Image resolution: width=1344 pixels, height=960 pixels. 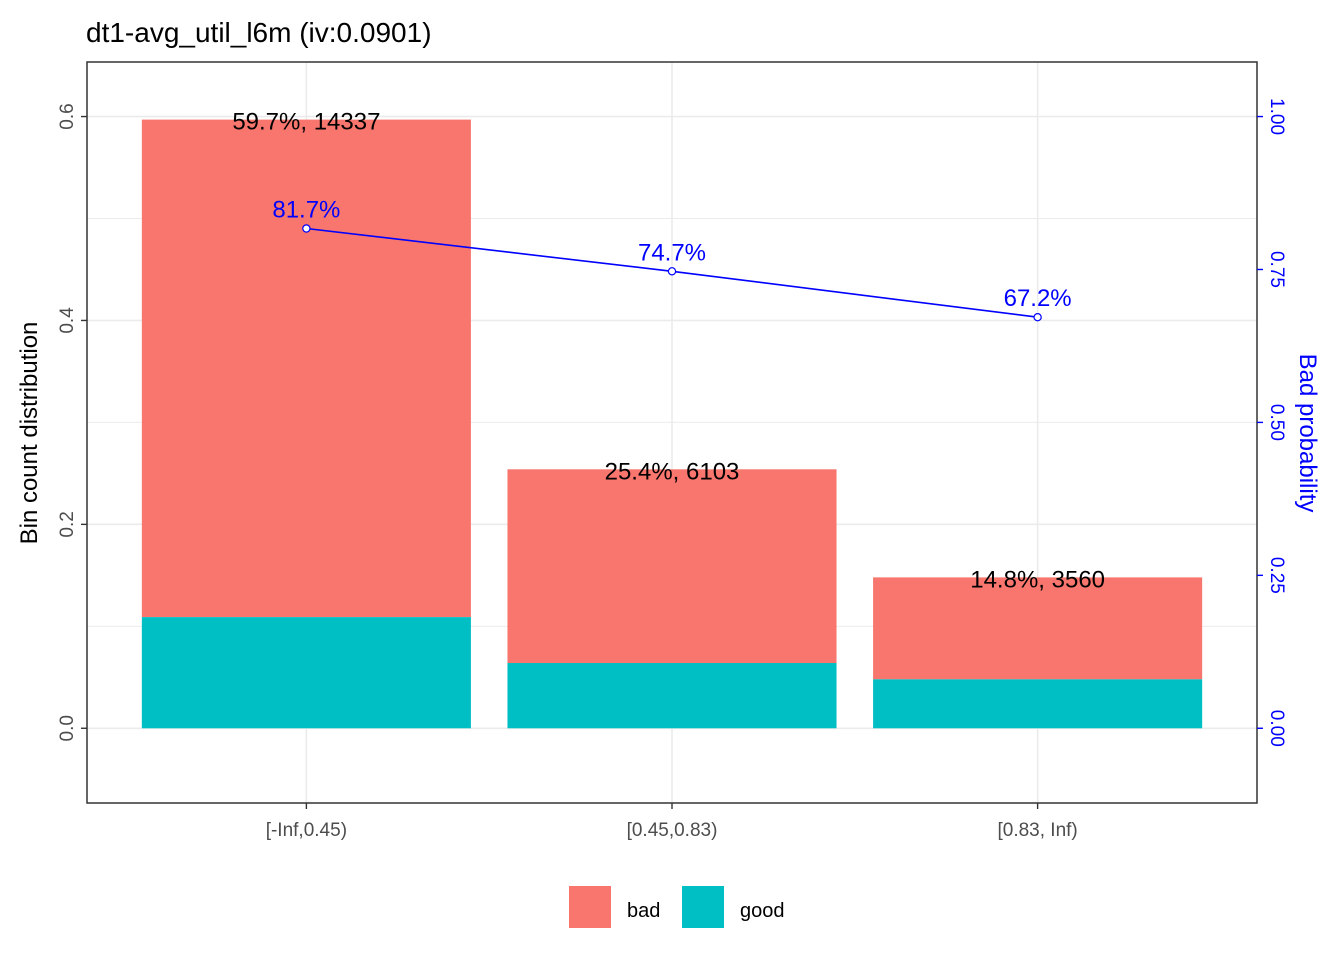 What do you see at coordinates (67, 116) in the screenshot?
I see `y-tick-label: 0.6` at bounding box center [67, 116].